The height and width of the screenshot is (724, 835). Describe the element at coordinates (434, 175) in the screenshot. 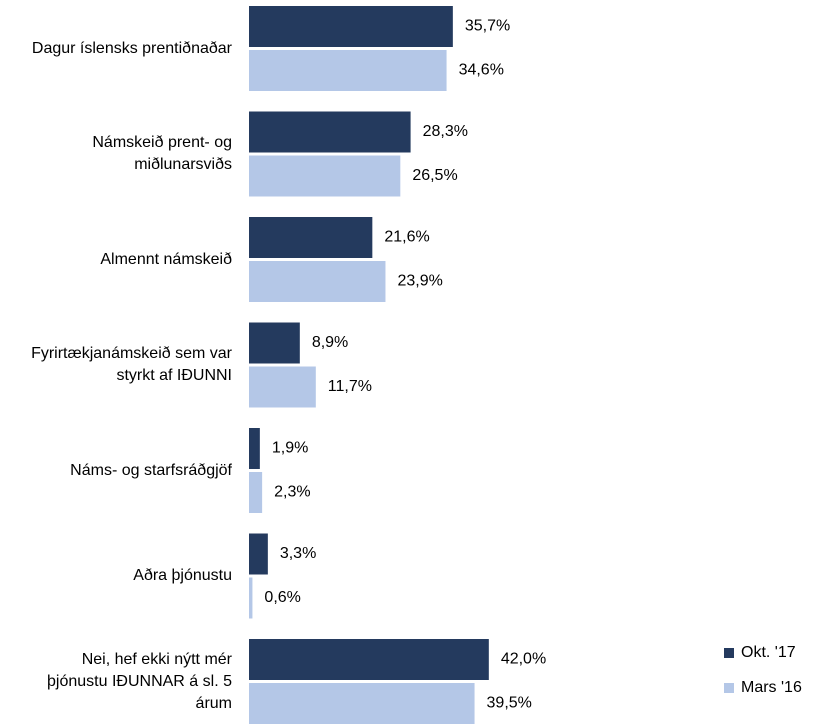

I see `value-label: 26,5%` at that location.